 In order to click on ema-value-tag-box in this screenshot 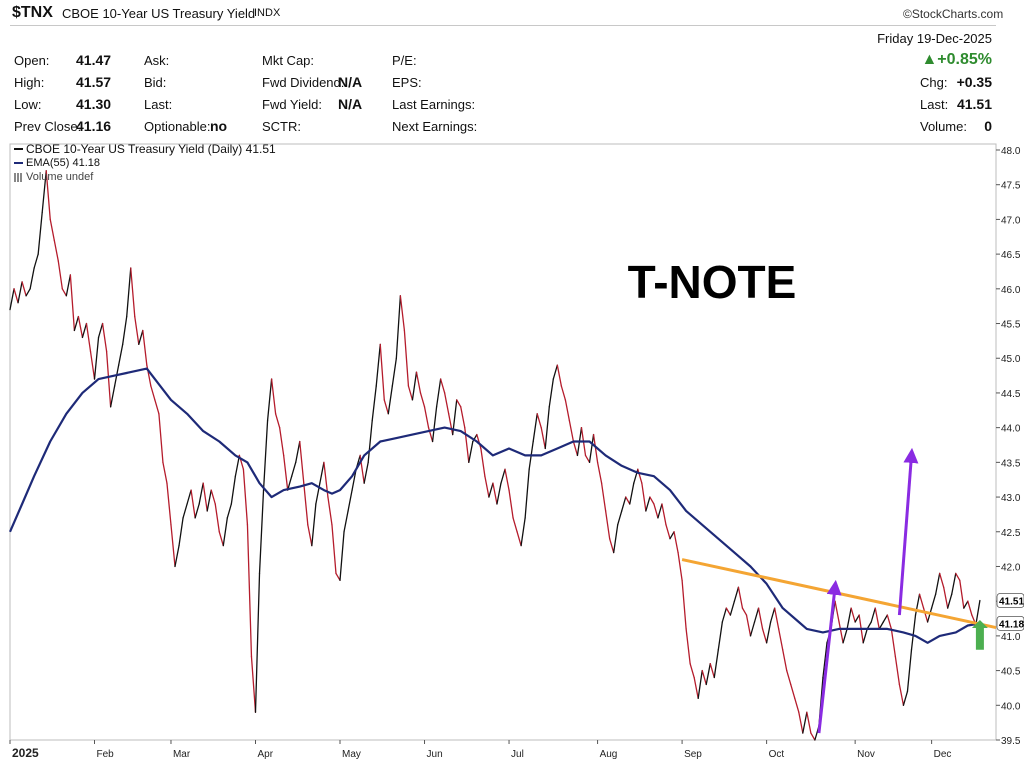, I will do `click(1010, 623)`.